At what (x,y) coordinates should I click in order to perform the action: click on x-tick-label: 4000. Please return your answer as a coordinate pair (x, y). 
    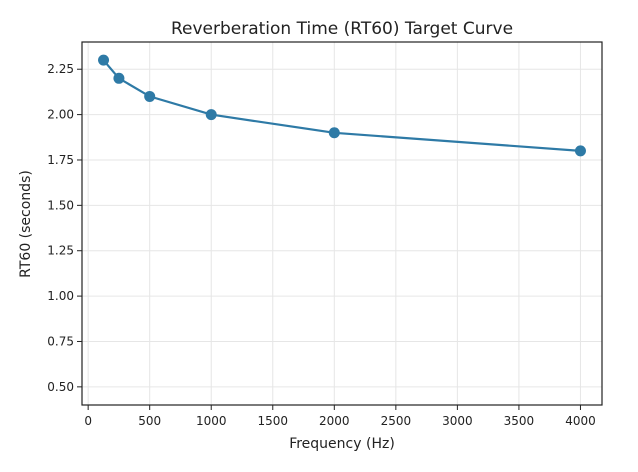
    Looking at the image, I should click on (580, 421).